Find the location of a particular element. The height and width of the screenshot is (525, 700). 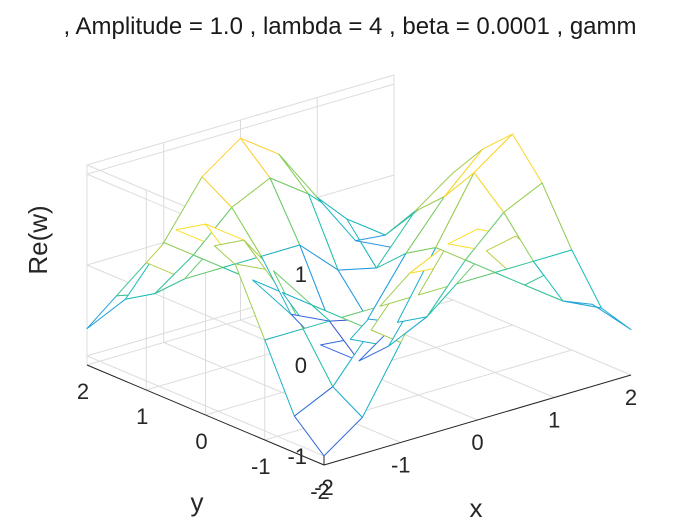

grid-line-top is located at coordinates (240, 120).